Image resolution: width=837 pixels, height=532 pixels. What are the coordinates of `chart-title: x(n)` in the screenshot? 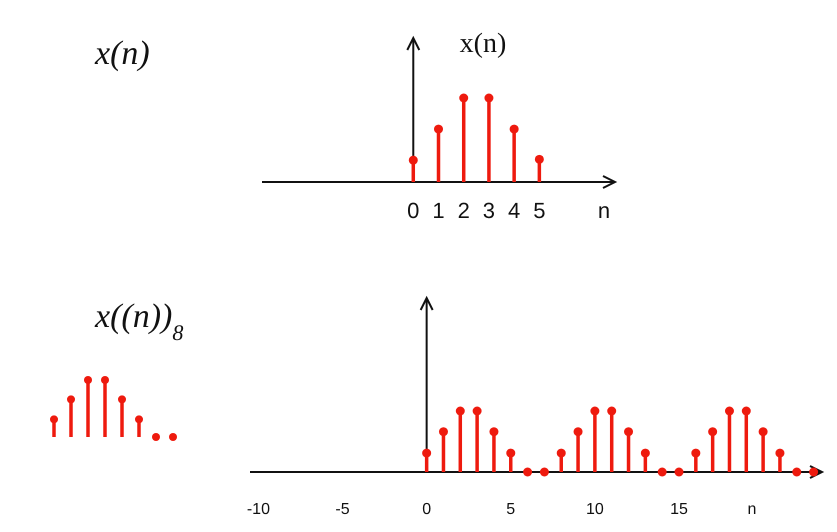 It's located at (122, 53).